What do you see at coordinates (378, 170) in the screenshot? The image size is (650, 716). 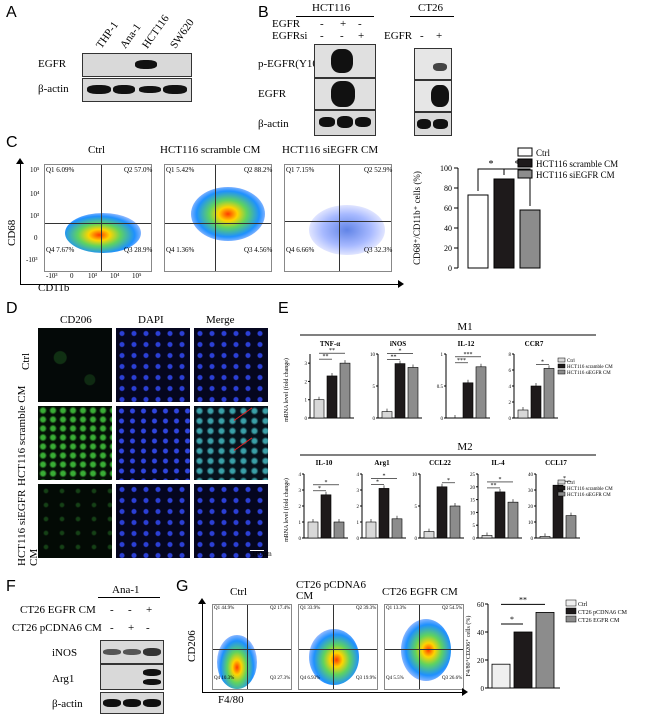 I see `quadrant-label: Q2 52.9%` at bounding box center [378, 170].